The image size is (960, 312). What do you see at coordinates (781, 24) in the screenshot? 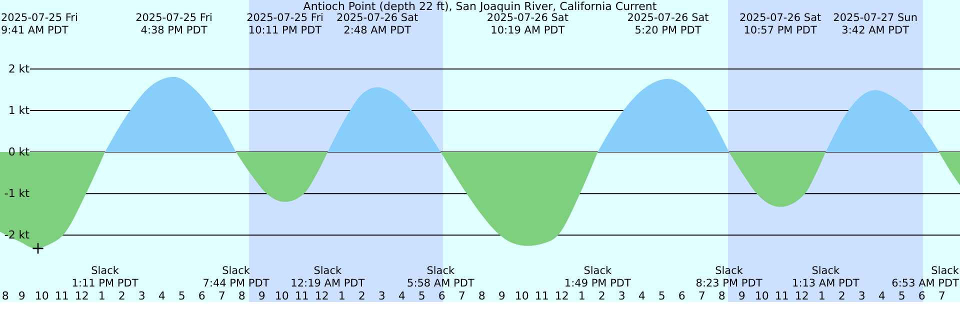
I see `annotation: 2025-07-26 Sat 10:57 PM PDT` at bounding box center [781, 24].